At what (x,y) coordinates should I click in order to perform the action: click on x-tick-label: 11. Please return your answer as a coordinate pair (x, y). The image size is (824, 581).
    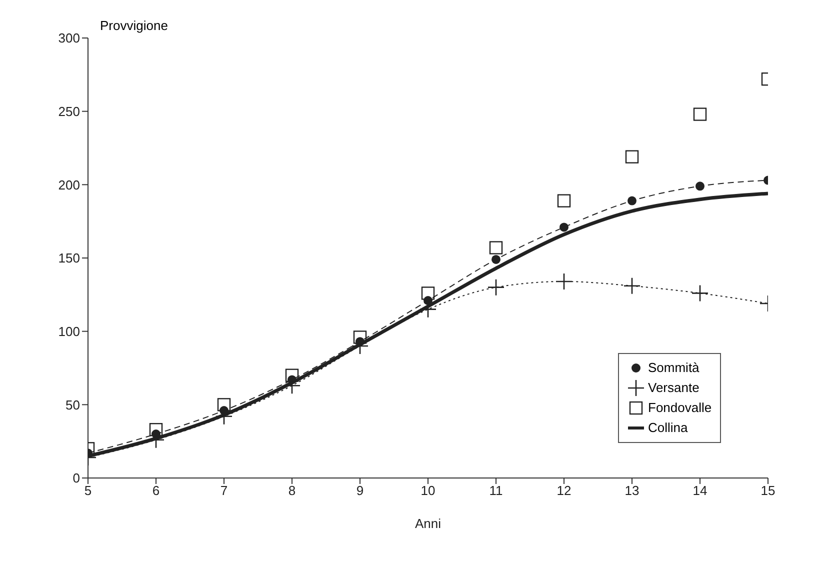
    Looking at the image, I should click on (496, 490).